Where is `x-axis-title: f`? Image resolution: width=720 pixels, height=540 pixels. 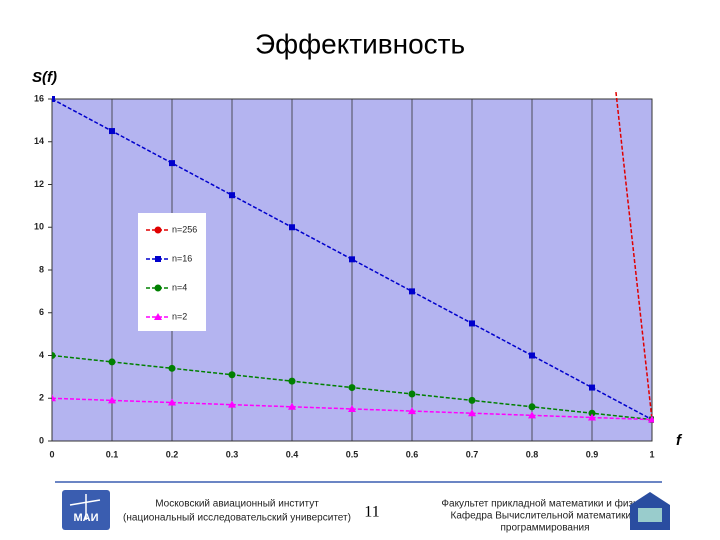
x-axis-title: f is located at coordinates (679, 440).